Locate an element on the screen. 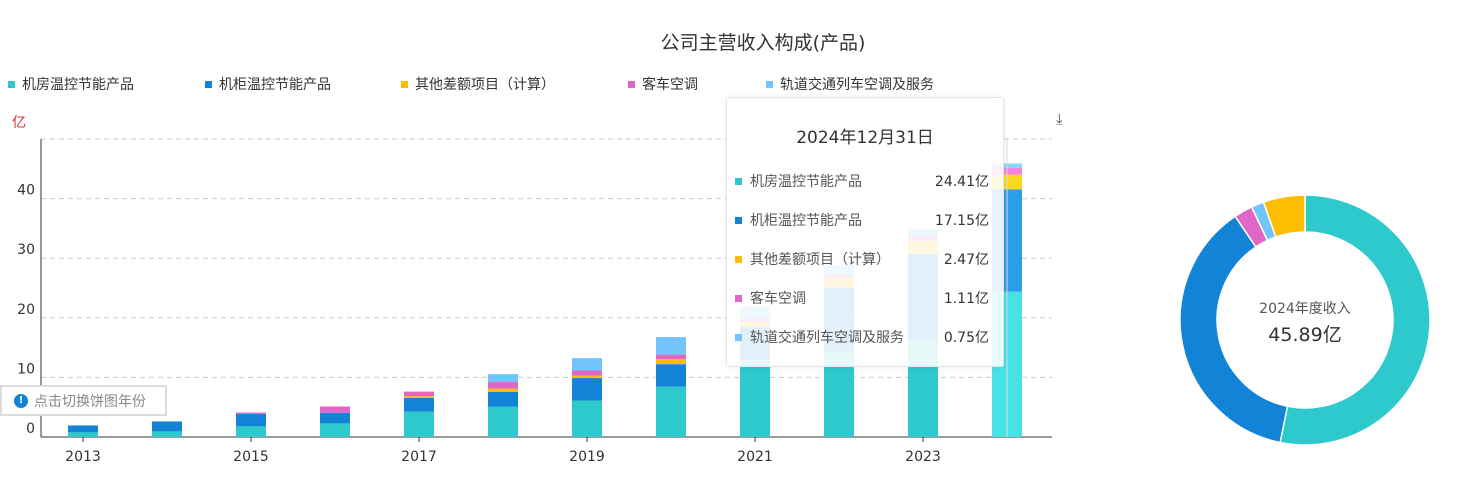  tooltip-title: 2024年12月31日 is located at coordinates (865, 138).